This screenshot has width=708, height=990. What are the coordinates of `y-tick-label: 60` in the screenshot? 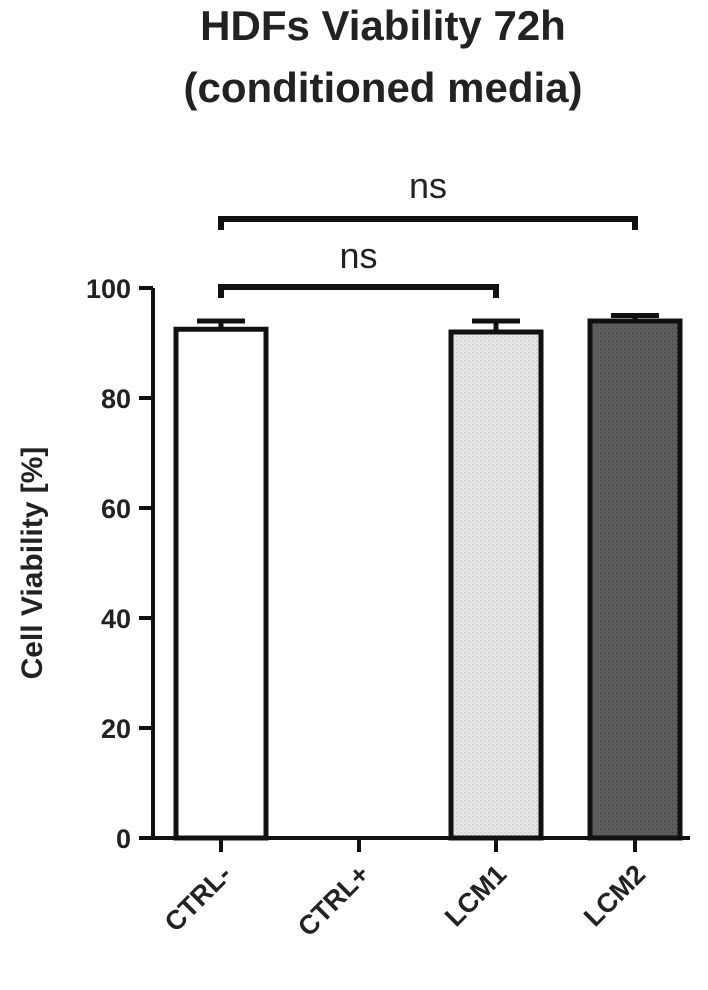 It's located at (116, 509).